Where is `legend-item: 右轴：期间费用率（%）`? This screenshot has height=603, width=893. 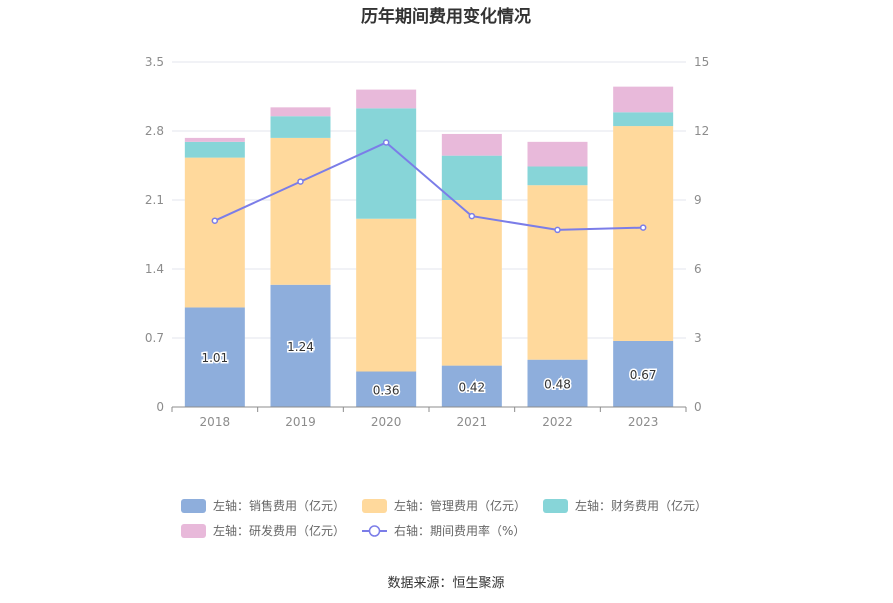
legend-item: 右轴：期间费用率（%） is located at coordinates (443, 530).